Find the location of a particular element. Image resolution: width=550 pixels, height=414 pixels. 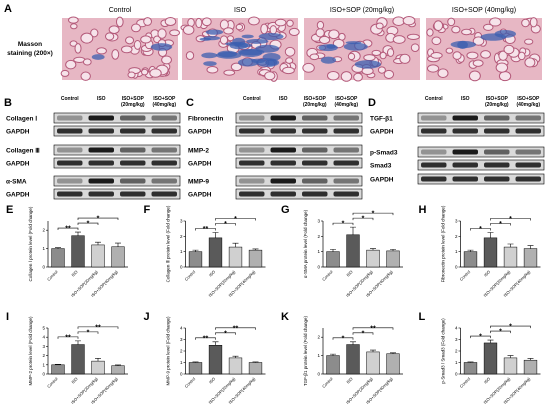

significance-label: ** is located at coordinates (206, 229).